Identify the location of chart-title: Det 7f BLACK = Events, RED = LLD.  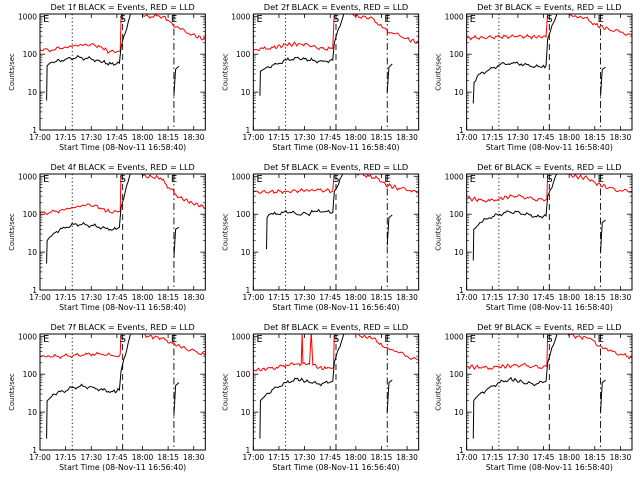
(122, 327).